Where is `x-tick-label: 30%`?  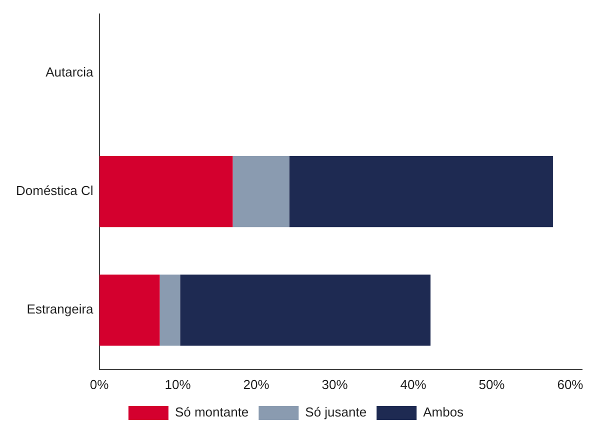 x-tick-label: 30% is located at coordinates (335, 384).